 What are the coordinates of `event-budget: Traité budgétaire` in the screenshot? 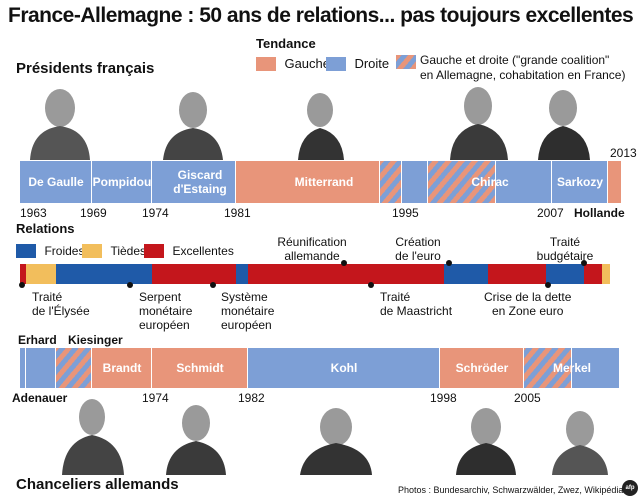 It's located at (565, 249).